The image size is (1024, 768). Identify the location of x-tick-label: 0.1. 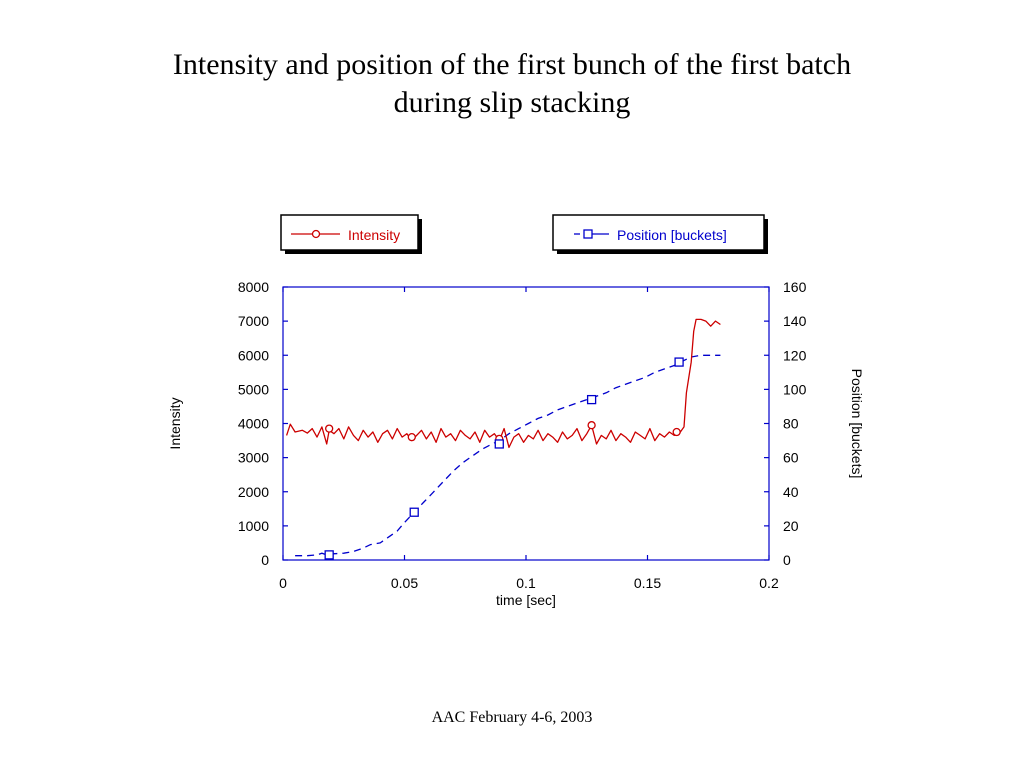
(526, 583).